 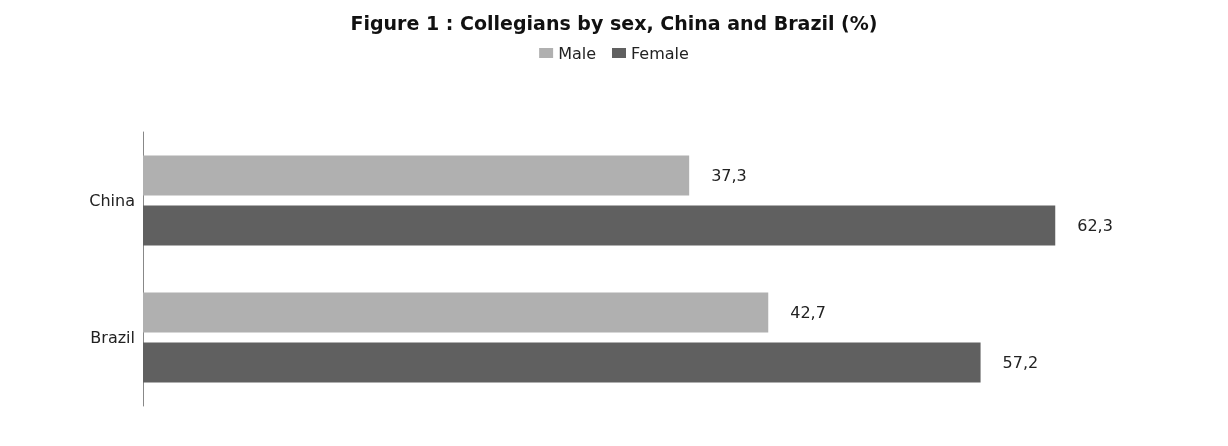 What do you see at coordinates (808, 312) in the screenshot?
I see `data-label: 42,7` at bounding box center [808, 312].